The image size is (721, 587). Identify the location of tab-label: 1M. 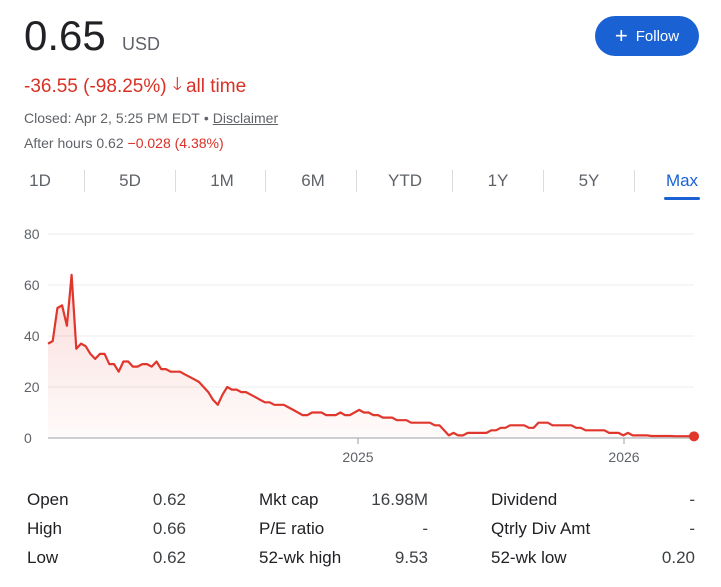
(222, 180).